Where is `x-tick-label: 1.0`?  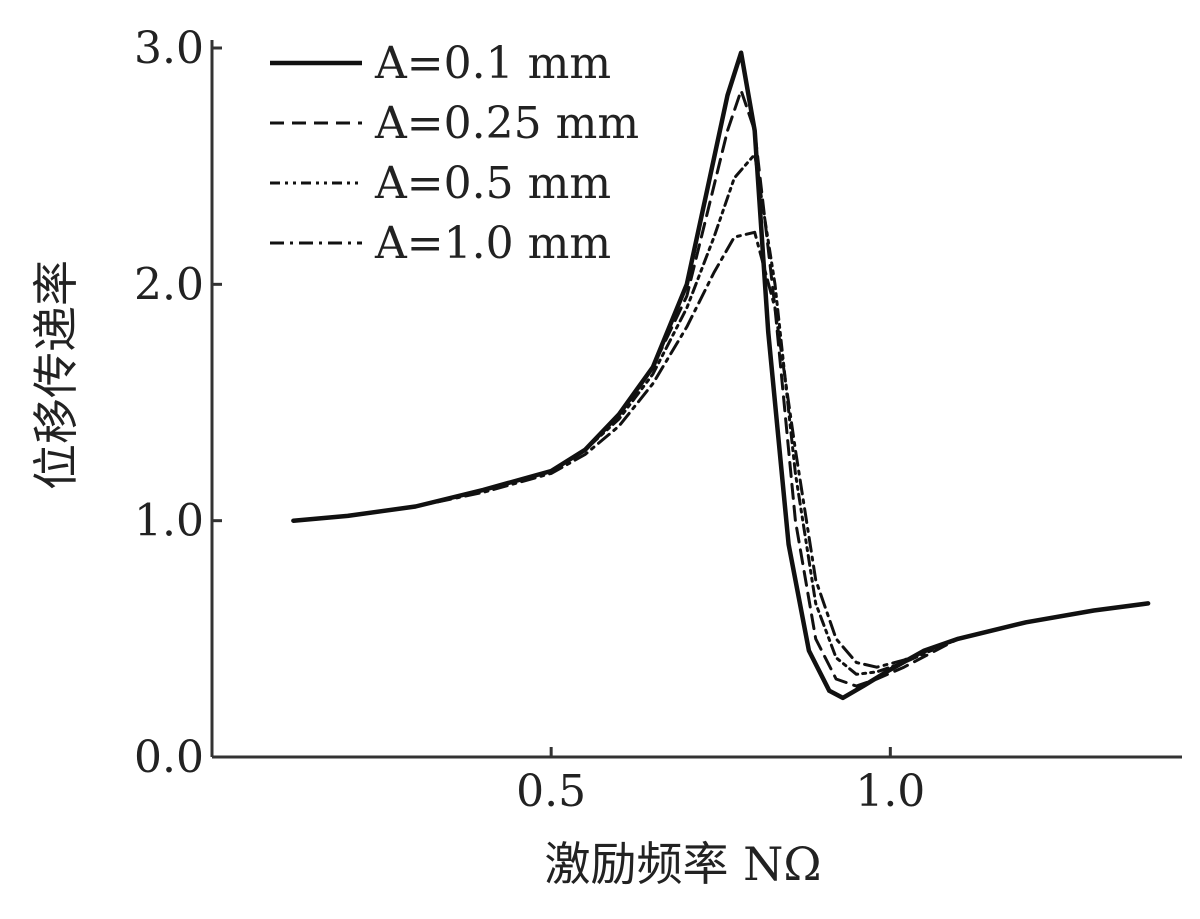
x-tick-label: 1.0 is located at coordinates (890, 791).